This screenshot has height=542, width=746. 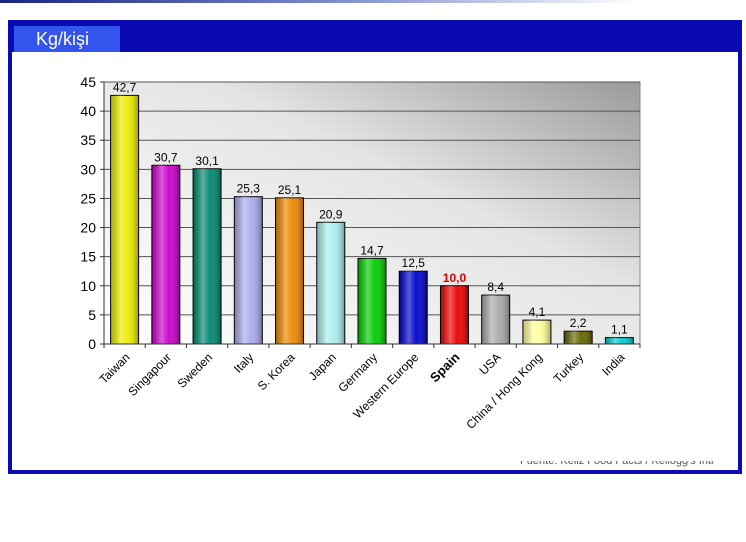 I want to click on x-tick-label: Japan, so click(x=322, y=366).